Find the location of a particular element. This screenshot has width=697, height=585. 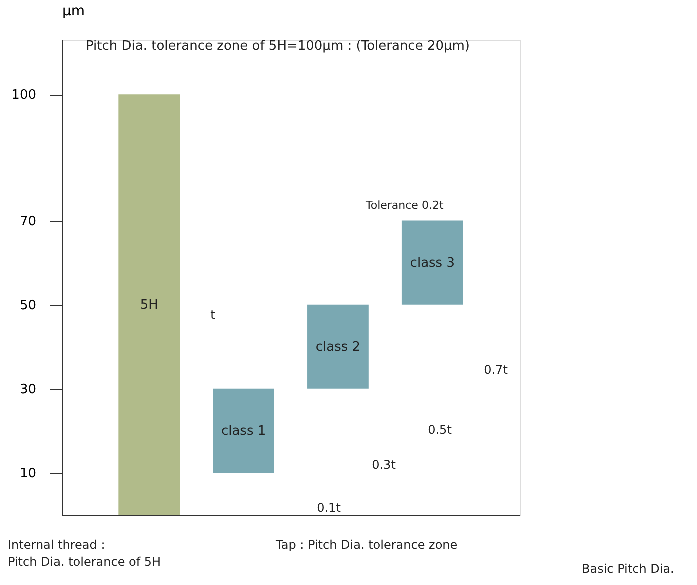

x-tick-label: class 2 is located at coordinates (338, 347).